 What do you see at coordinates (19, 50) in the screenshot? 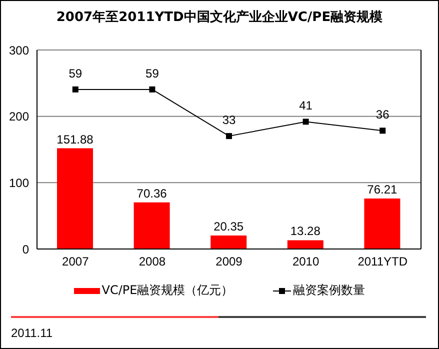
I see `y-tick-label: 300` at bounding box center [19, 50].